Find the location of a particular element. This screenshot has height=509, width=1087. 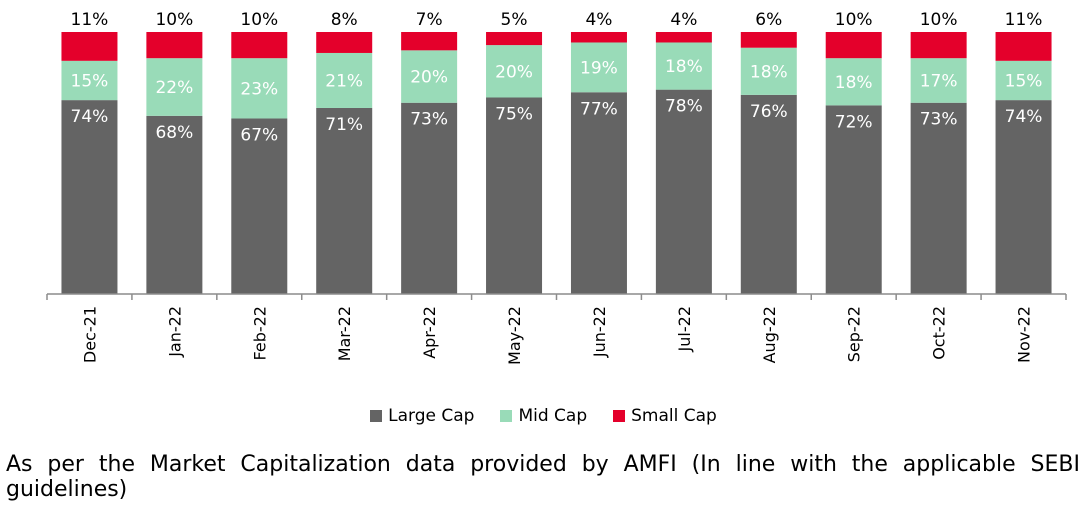

data-label-mid-cap: 21% is located at coordinates (344, 81).